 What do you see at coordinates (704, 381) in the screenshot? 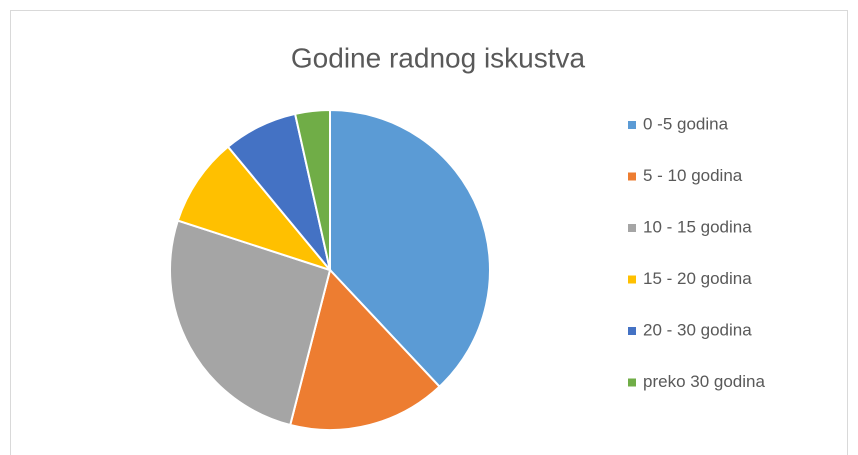
I see `legend-label: preko 30 godina` at bounding box center [704, 381].